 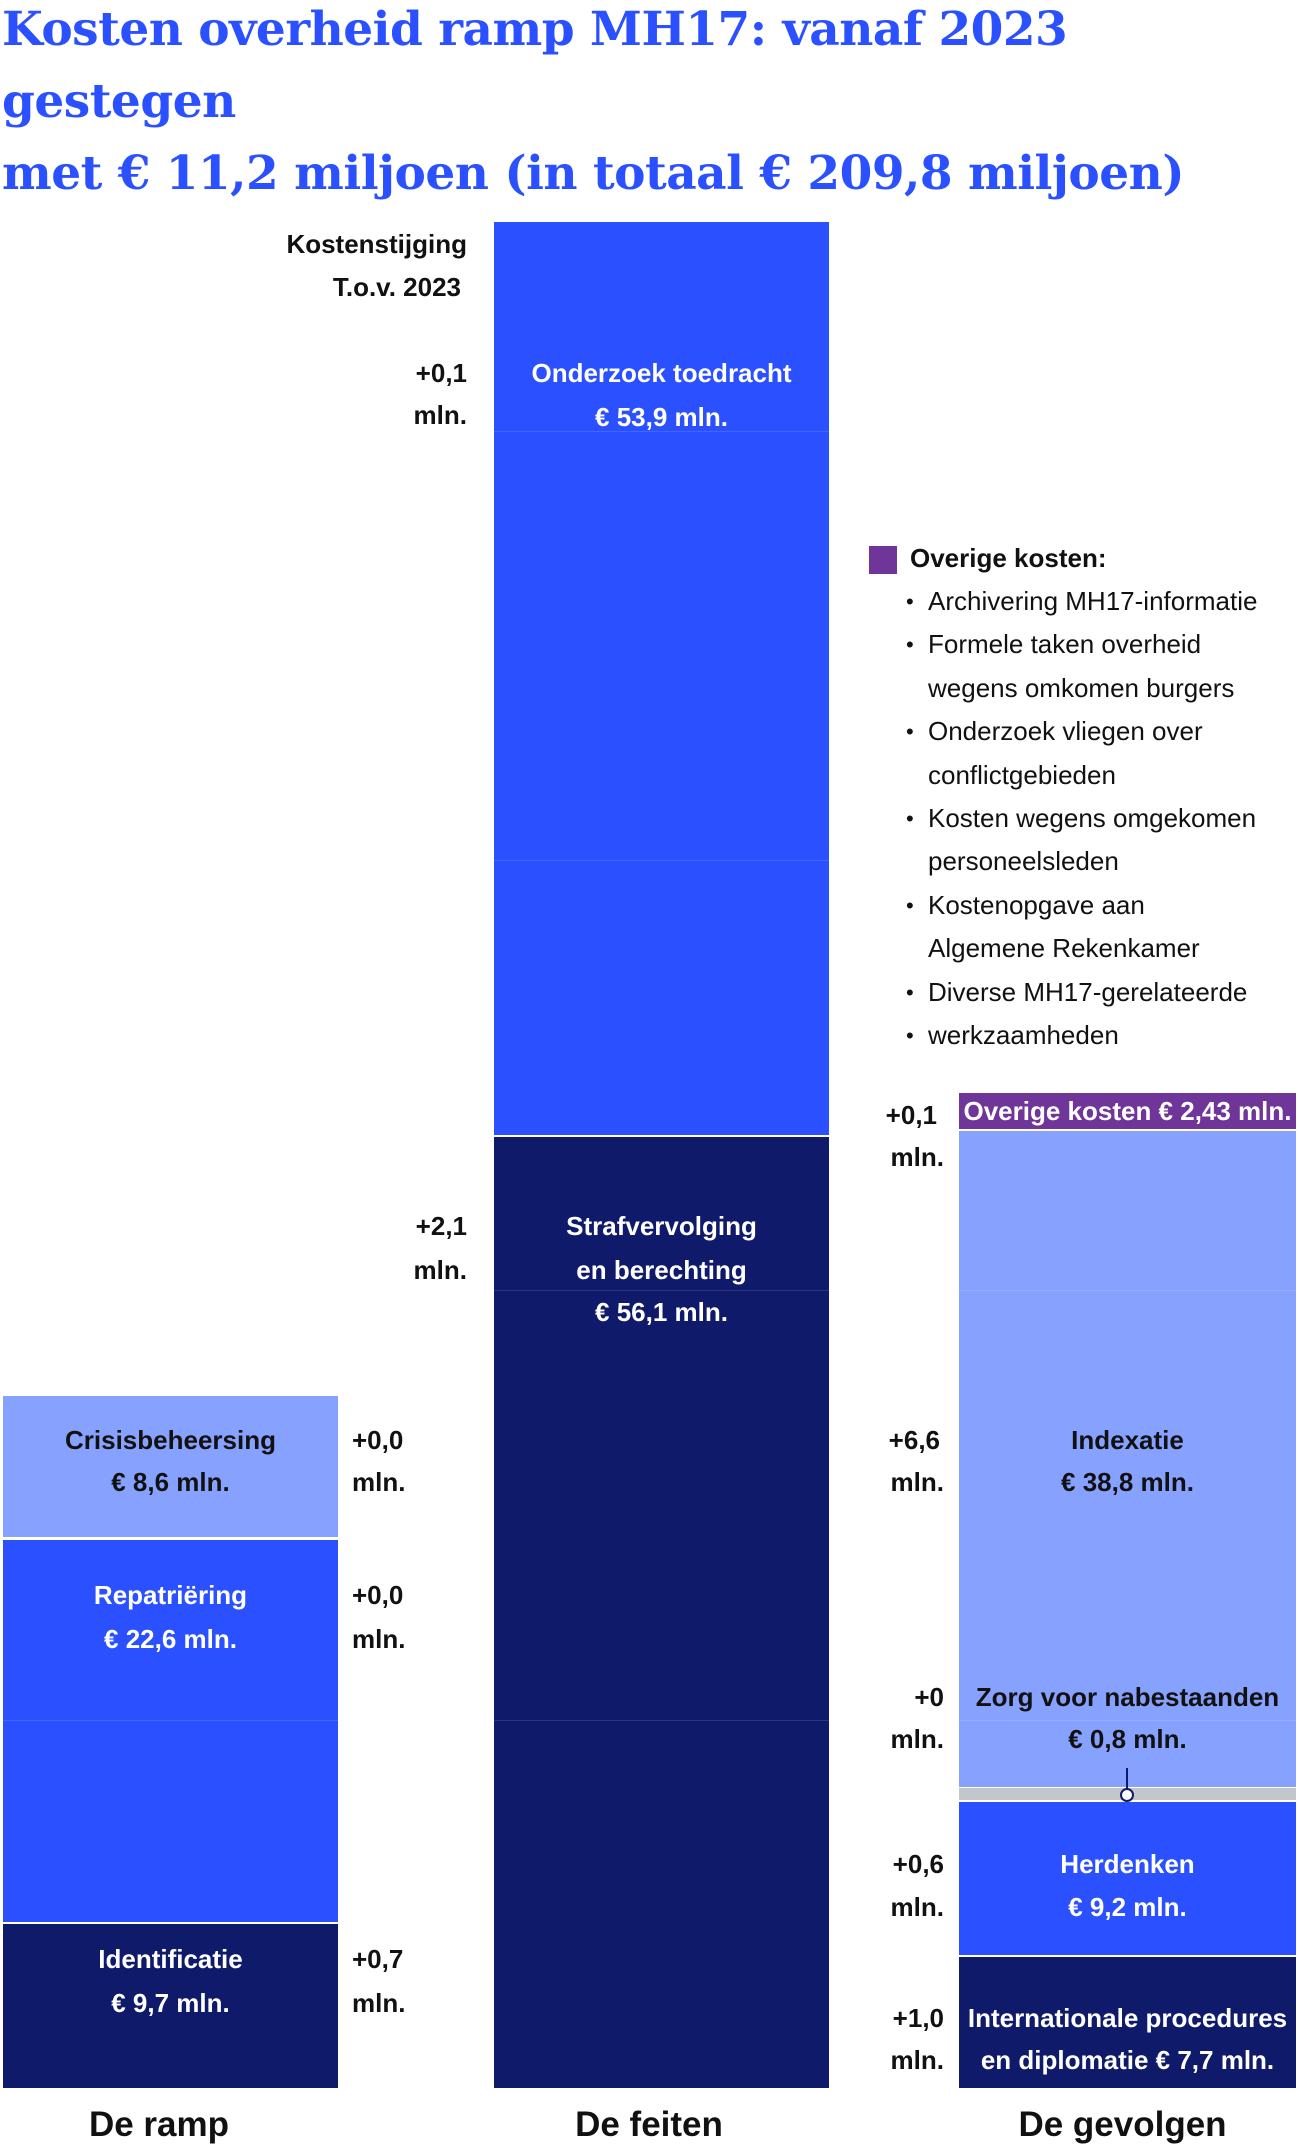 I want to click on label-overige-kosten: Overige kosten € 2,43 mln., so click(x=1127, y=1111).